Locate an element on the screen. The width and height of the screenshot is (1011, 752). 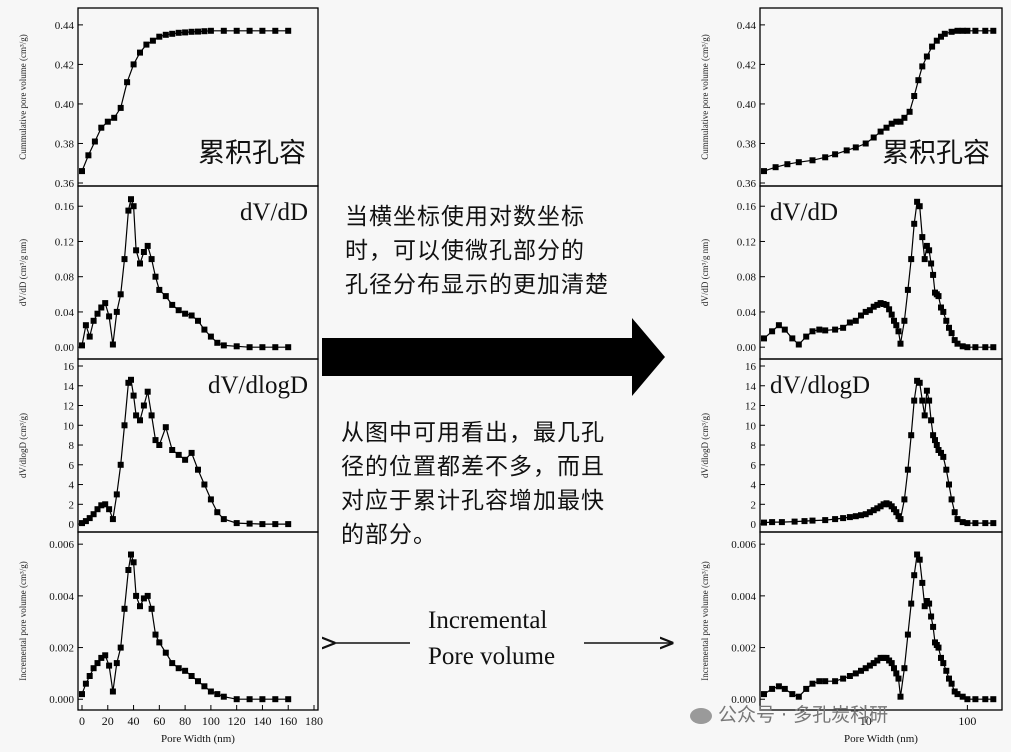
right-cumulative-ytick-label: 0.38 is located at coordinates (747, 144).